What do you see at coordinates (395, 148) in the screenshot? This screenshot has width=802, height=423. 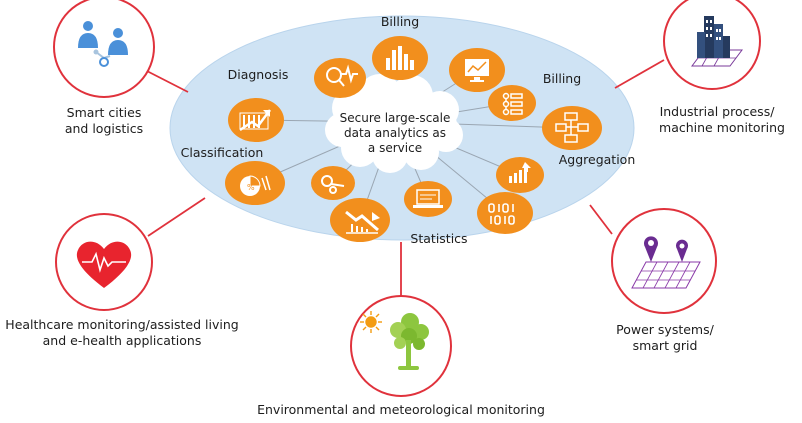 I see `center-title-line-3: a service` at bounding box center [395, 148].